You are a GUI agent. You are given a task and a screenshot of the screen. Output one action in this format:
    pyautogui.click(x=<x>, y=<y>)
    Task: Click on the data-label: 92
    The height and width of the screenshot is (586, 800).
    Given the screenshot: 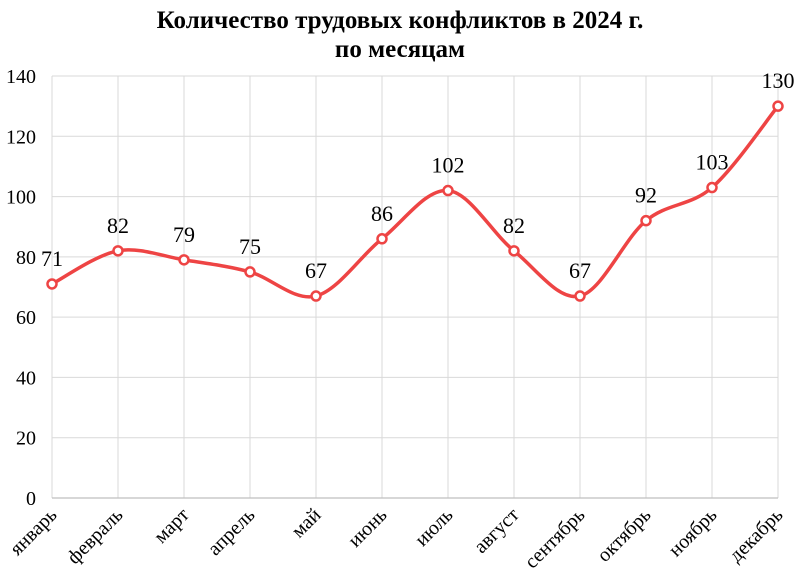 What is the action you would take?
    pyautogui.click(x=646, y=195)
    